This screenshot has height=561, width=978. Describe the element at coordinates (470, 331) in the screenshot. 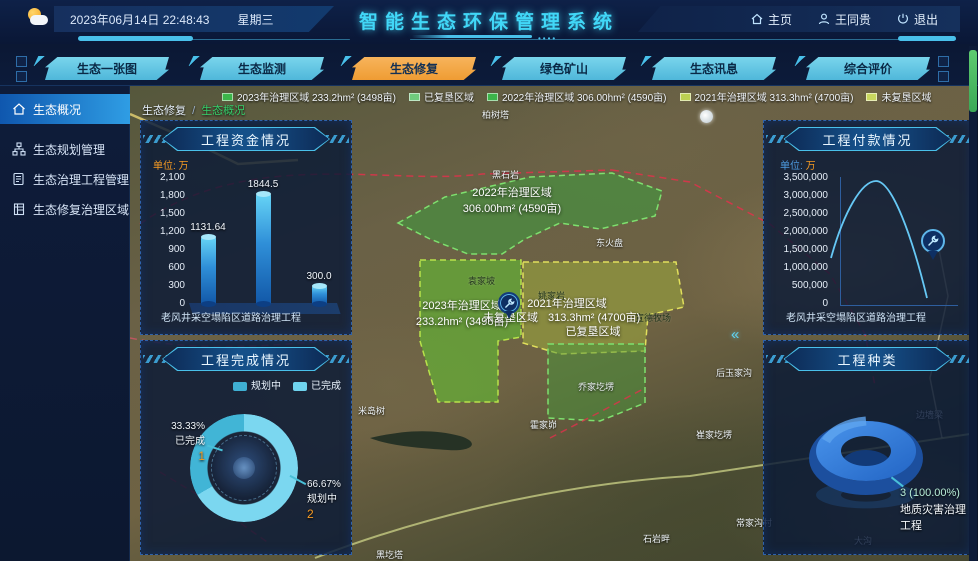

I see `region-2023-polygon` at that location.